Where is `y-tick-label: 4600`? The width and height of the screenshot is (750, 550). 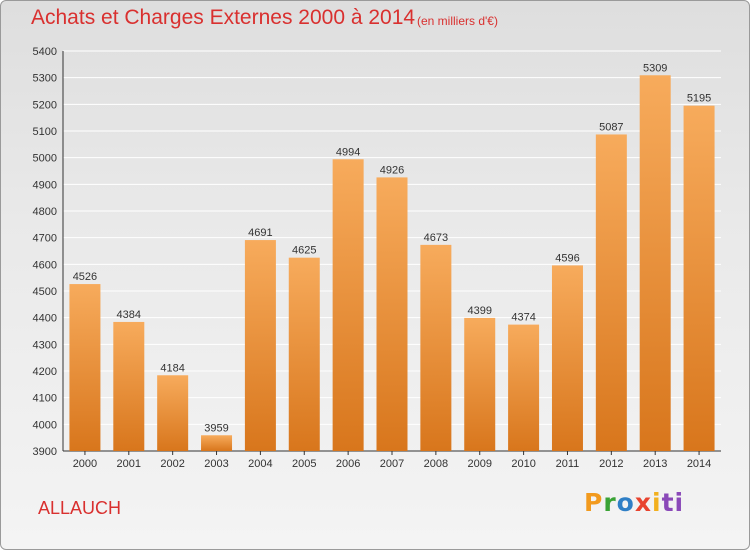 y-tick-label: 4600 is located at coordinates (45, 265).